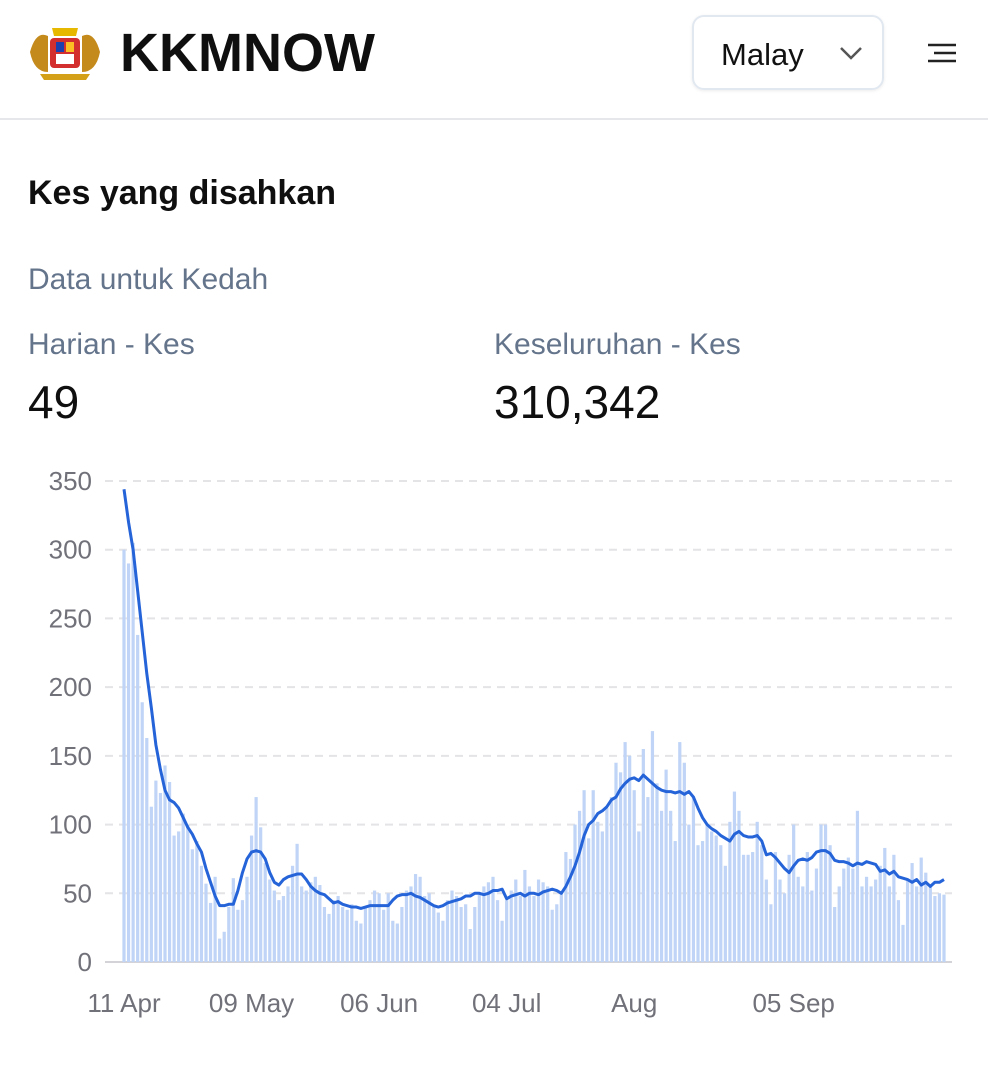  Describe the element at coordinates (124, 1003) in the screenshot. I see `x-tick-label: 11 Apr` at that location.